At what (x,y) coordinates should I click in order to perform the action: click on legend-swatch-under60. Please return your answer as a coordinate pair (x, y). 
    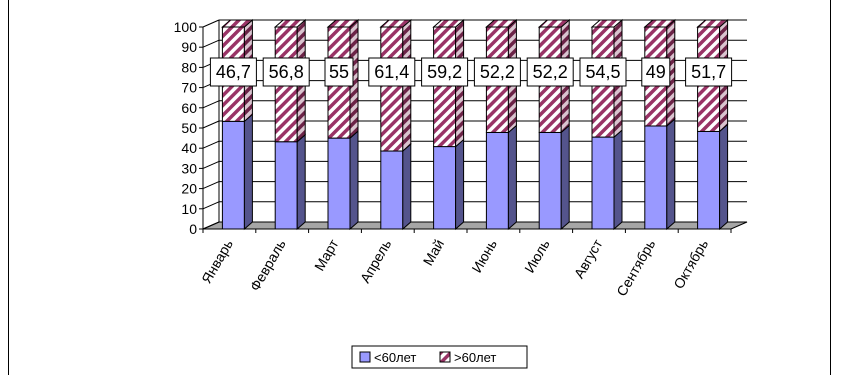
    Looking at the image, I should click on (365, 357).